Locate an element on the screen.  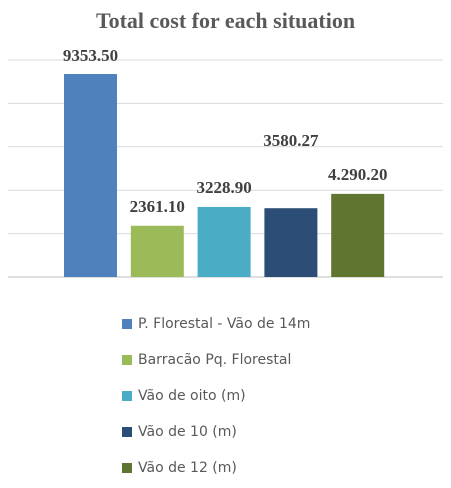
data-label-1: 9353.50 is located at coordinates (90, 55).